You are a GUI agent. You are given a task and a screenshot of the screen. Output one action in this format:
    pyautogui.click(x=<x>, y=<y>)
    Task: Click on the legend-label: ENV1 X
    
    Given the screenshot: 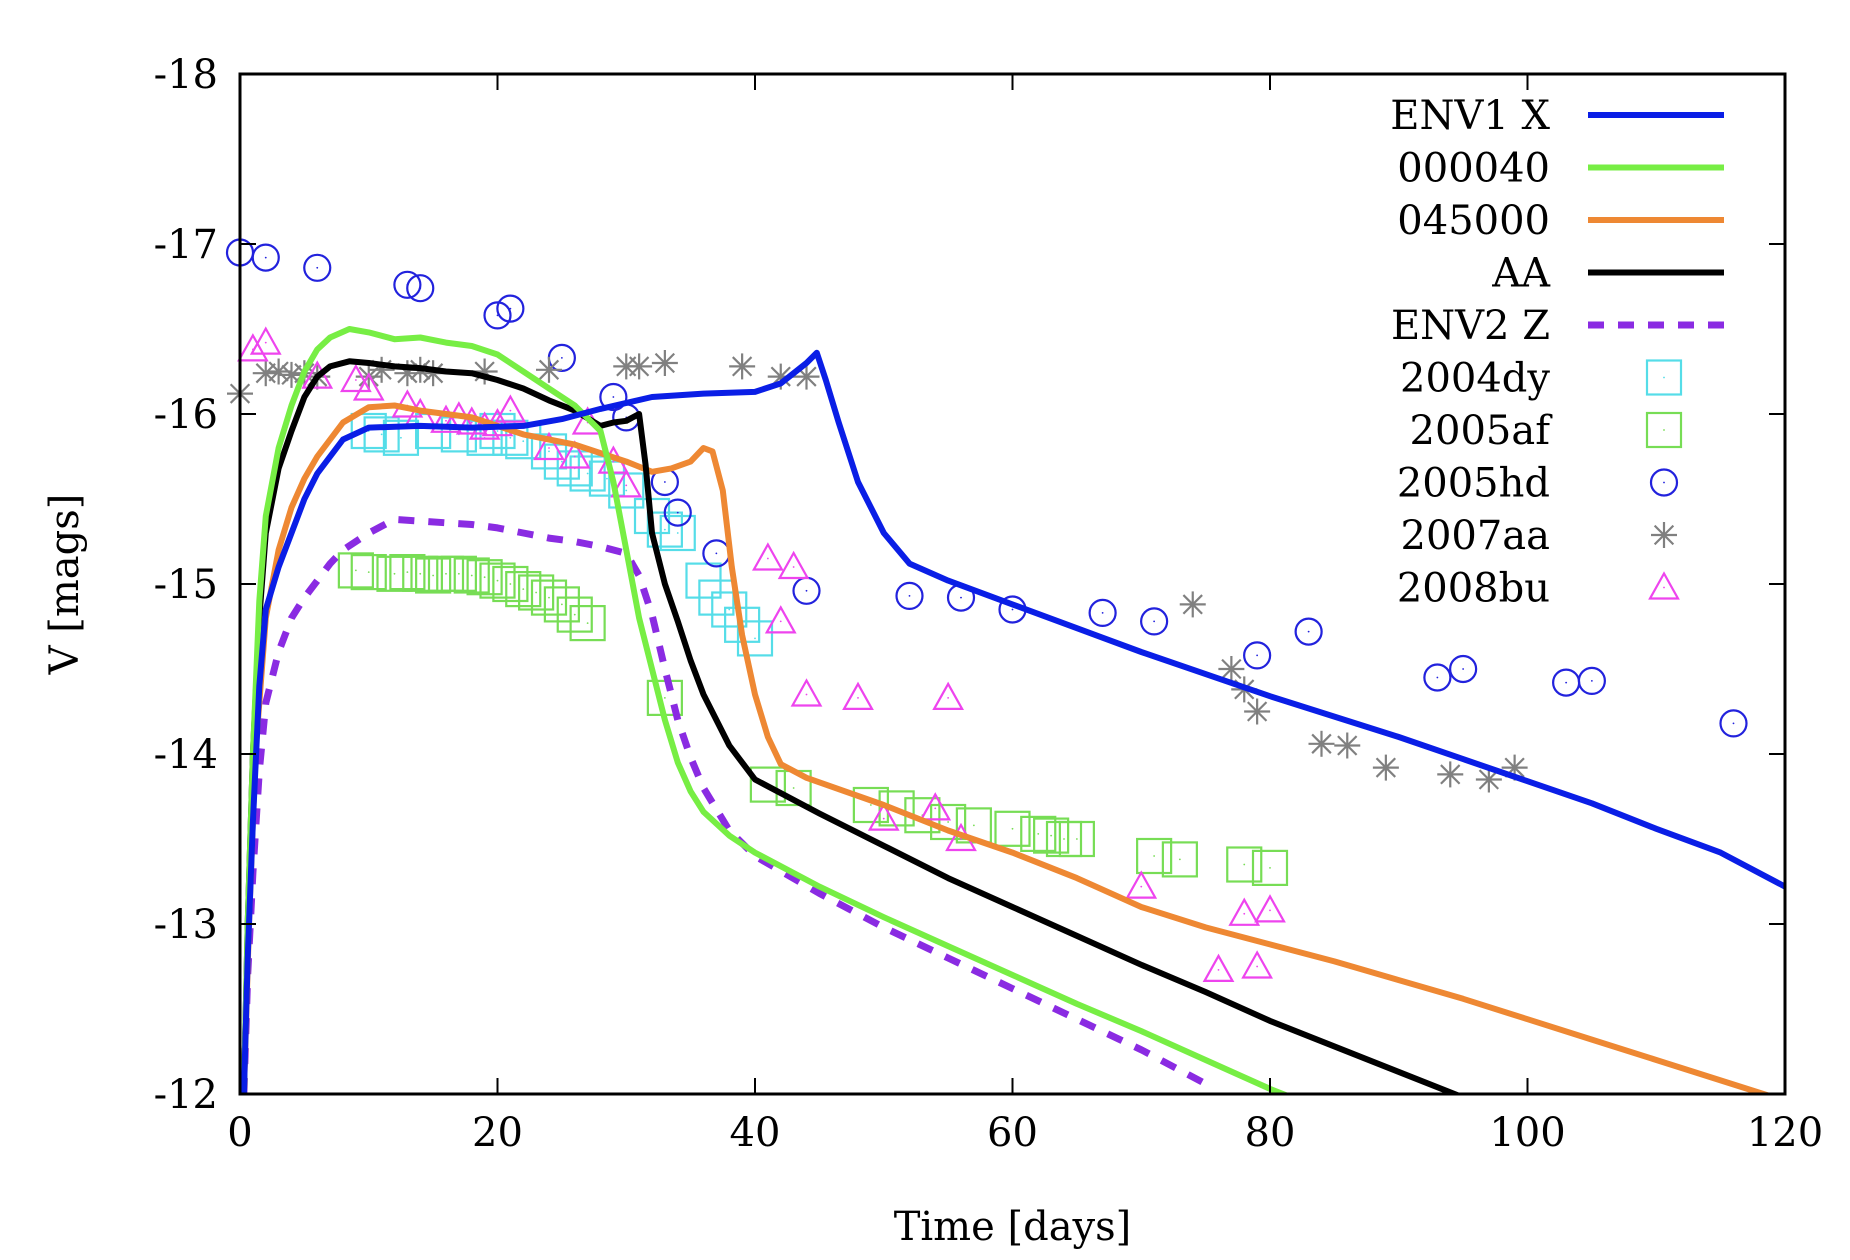 What is the action you would take?
    pyautogui.click(x=1470, y=116)
    